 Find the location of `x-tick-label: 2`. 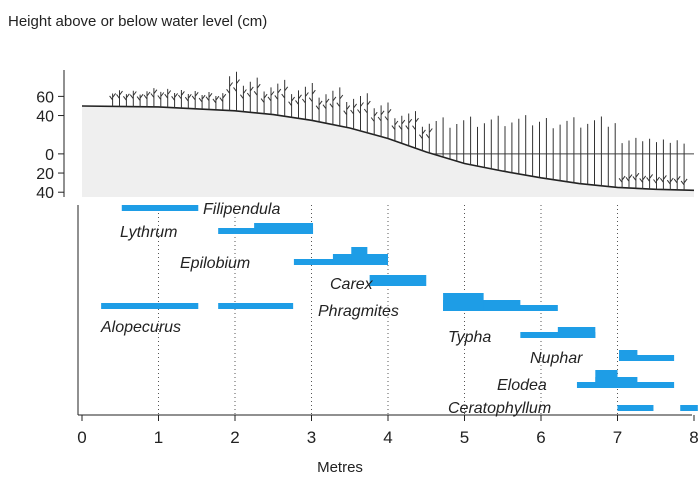

x-tick-label: 2 is located at coordinates (234, 437).